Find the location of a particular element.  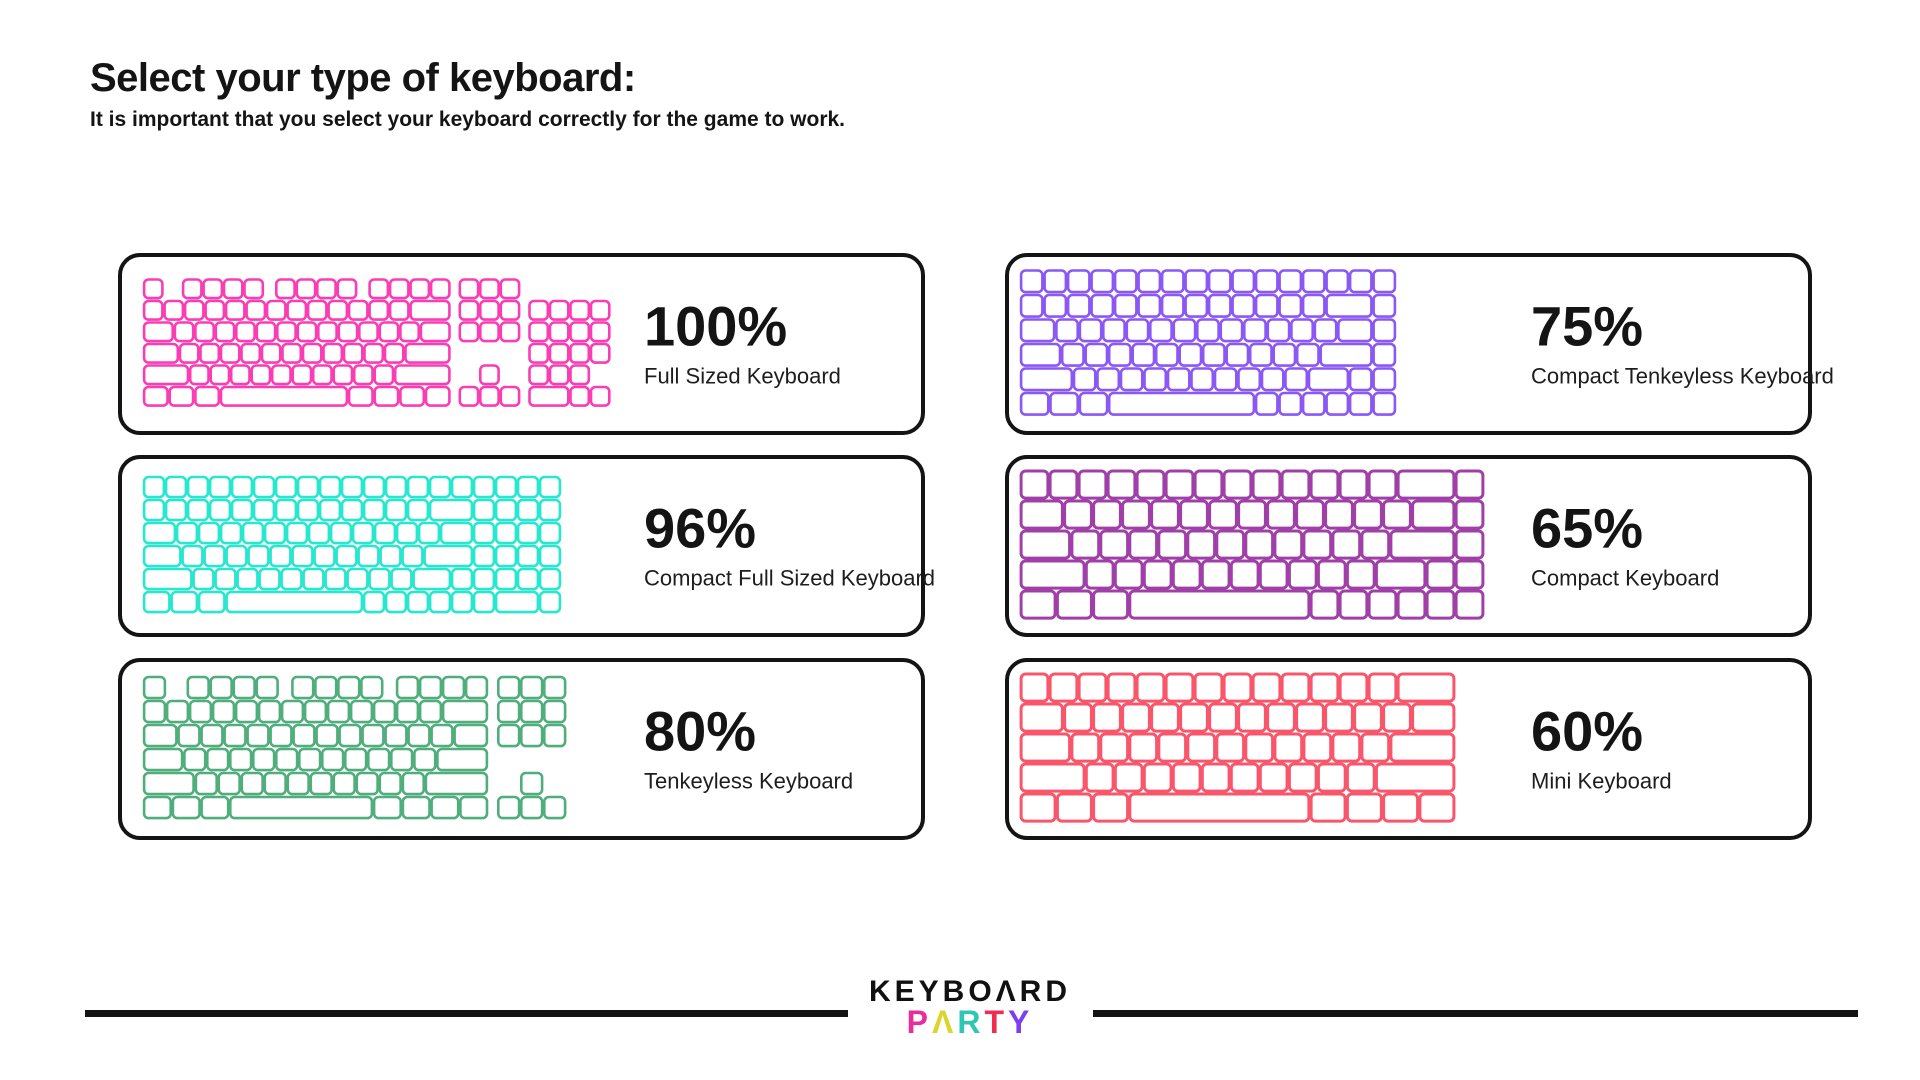

divider-line-right is located at coordinates (1475, 1013).